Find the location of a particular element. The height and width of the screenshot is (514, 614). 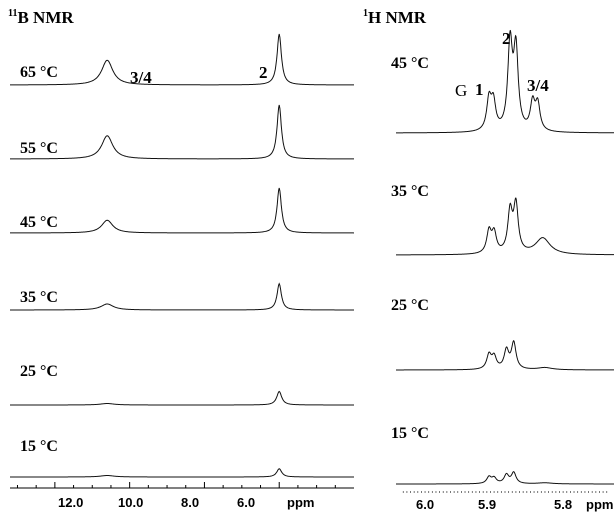

b-temp-label-55: 55 °C is located at coordinates (39, 148).